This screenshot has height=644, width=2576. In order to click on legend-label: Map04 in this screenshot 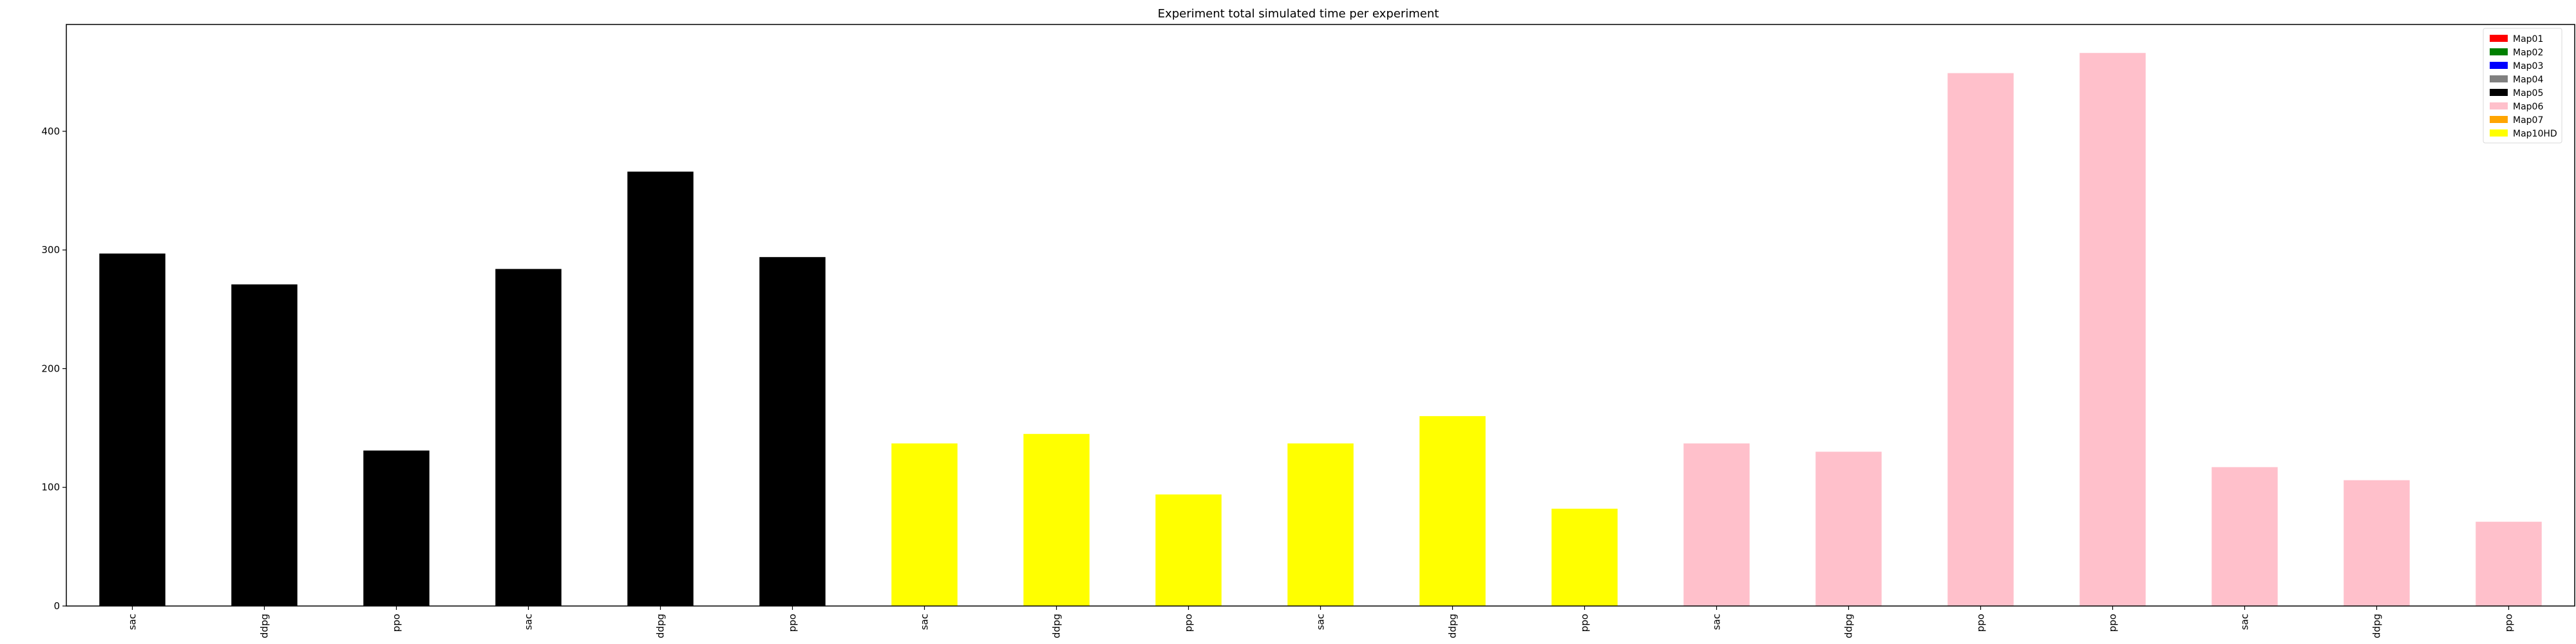, I will do `click(2528, 80)`.